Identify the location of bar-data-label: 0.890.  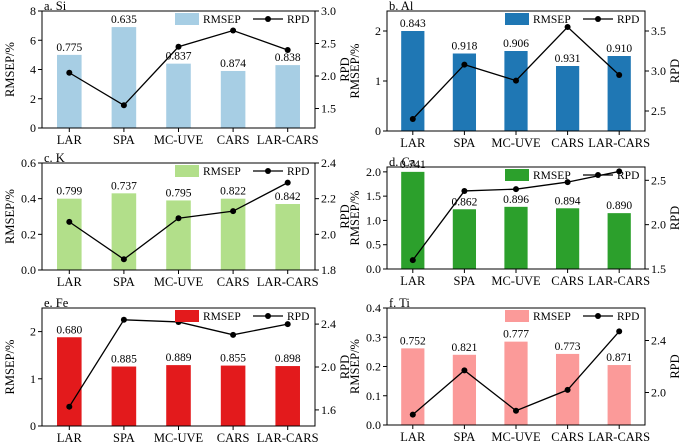
(619, 206).